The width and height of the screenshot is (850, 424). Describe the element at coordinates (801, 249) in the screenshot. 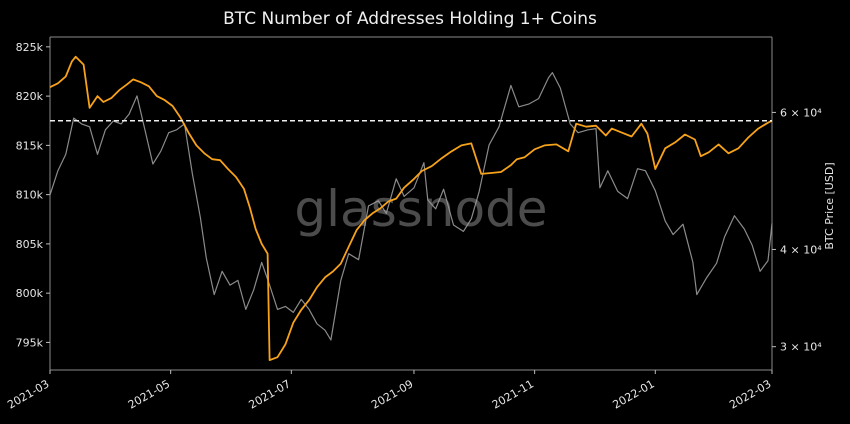

I see `y-right-tick-label: 4 × 10⁴` at that location.